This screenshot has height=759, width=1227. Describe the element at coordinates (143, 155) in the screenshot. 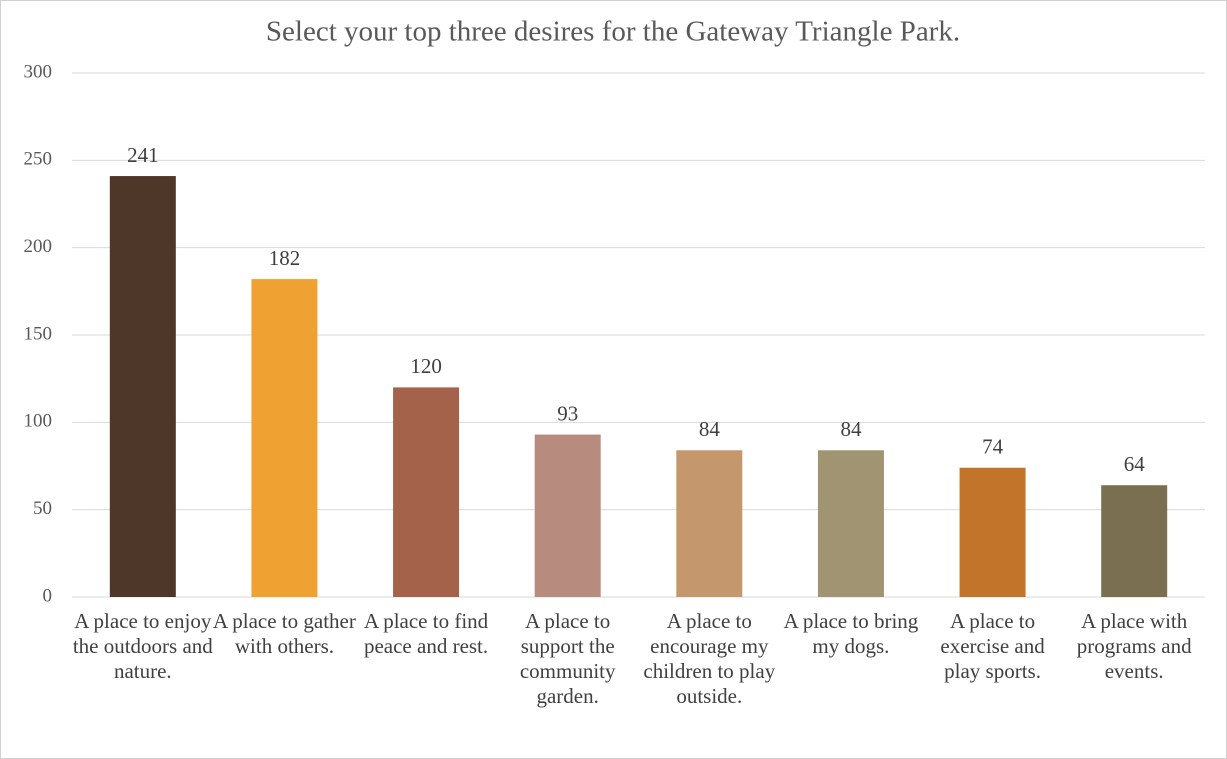

I see `data-label: 241` at that location.